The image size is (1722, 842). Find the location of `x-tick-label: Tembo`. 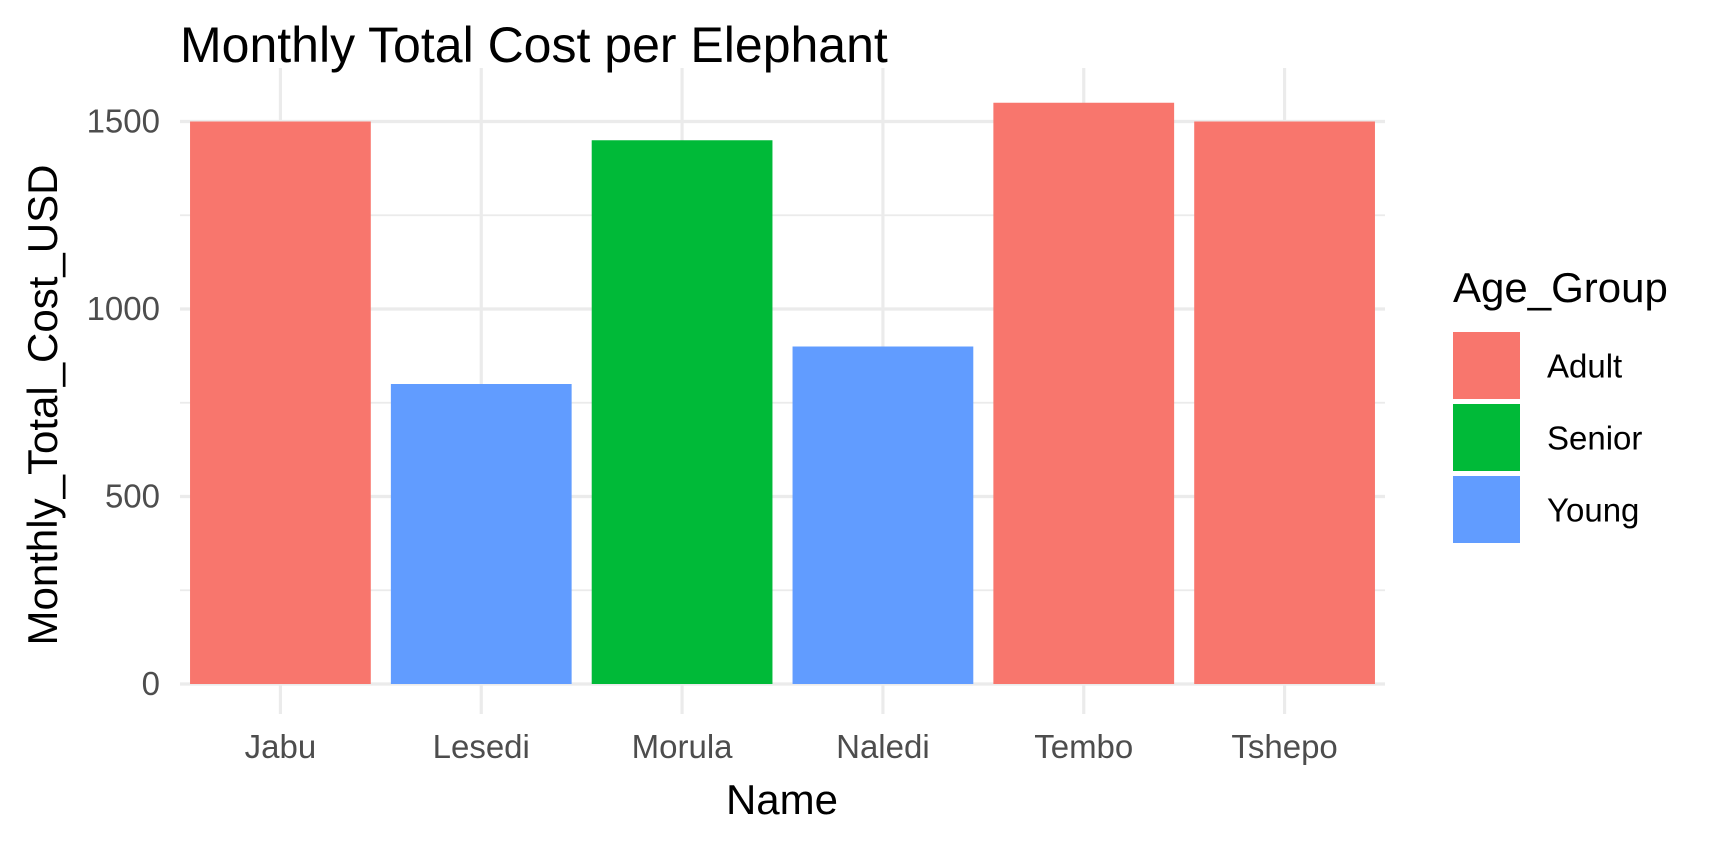

x-tick-label: Tembo is located at coordinates (1083, 746).